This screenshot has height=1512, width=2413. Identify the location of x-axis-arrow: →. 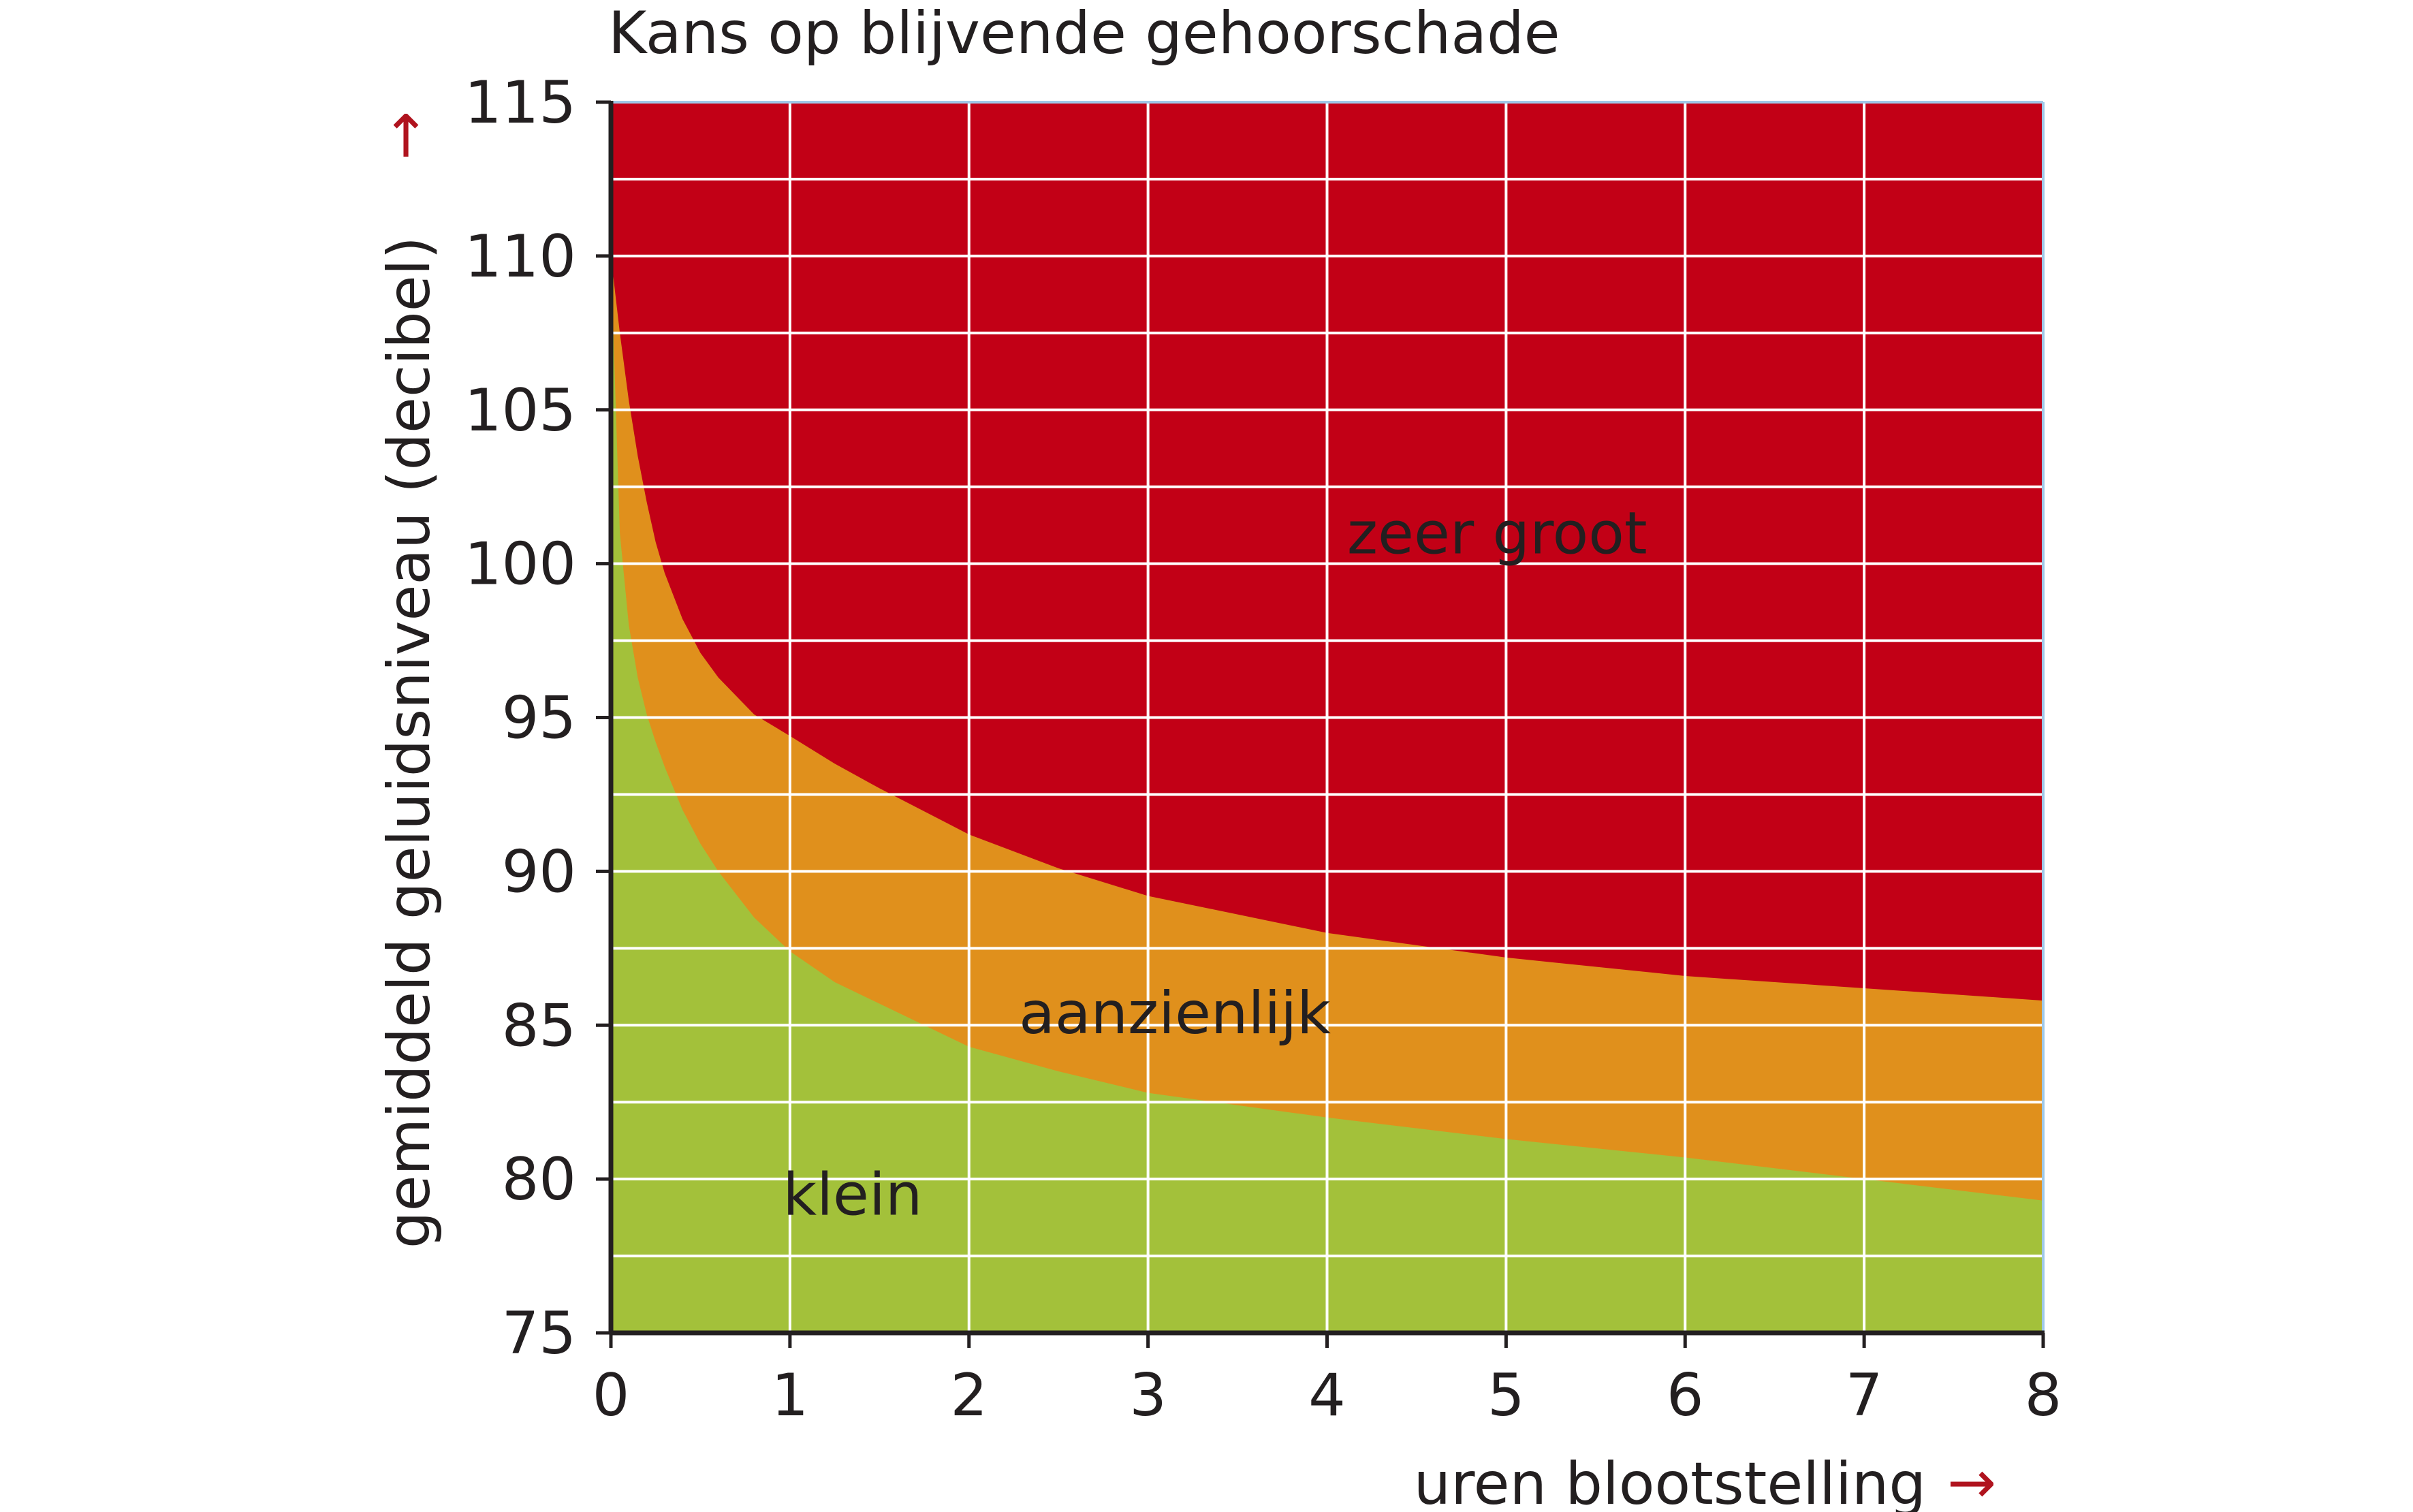
(1971, 1480).